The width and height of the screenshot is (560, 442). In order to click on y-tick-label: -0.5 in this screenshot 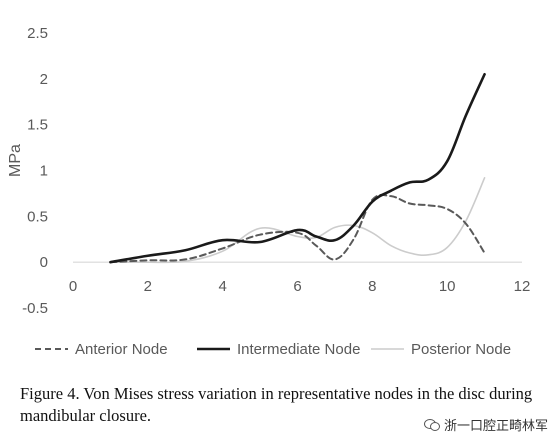, I will do `click(35, 308)`.